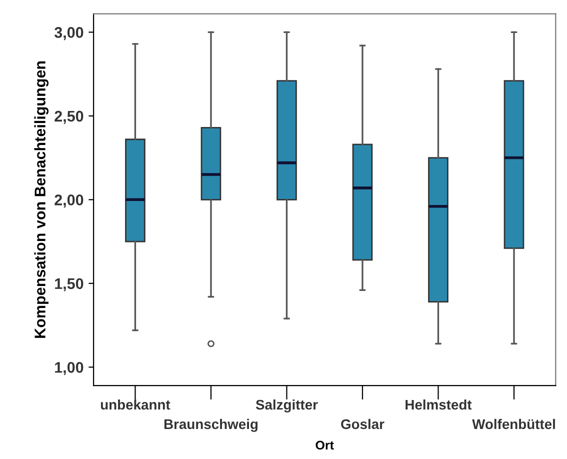 The width and height of the screenshot is (567, 459). What do you see at coordinates (362, 424) in the screenshot?
I see `x-tick-label: Goslar` at bounding box center [362, 424].